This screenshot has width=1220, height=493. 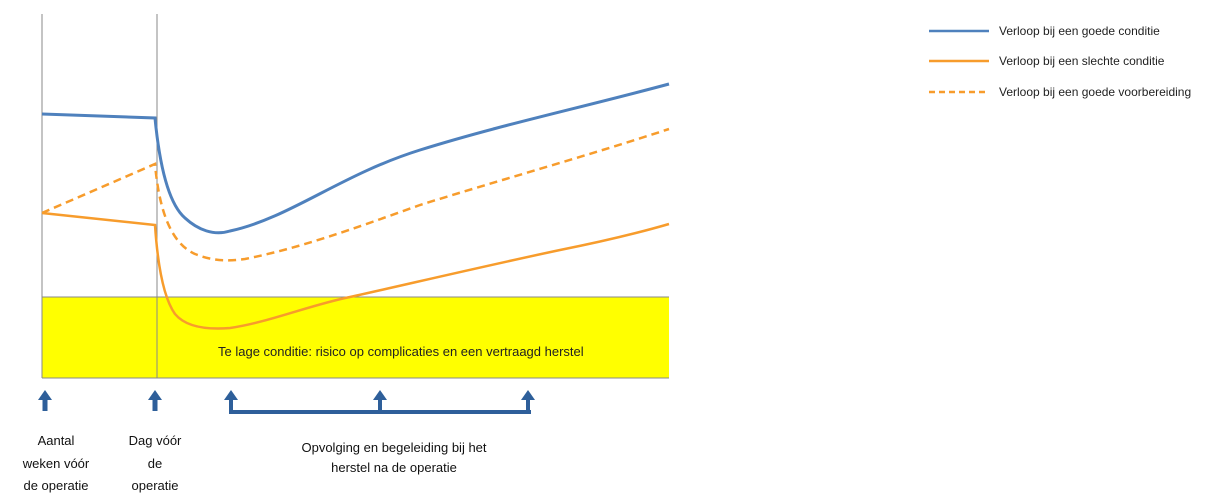 I want to click on weeks-before-caption: Aantal weken vóór de operatie, so click(x=56, y=463).